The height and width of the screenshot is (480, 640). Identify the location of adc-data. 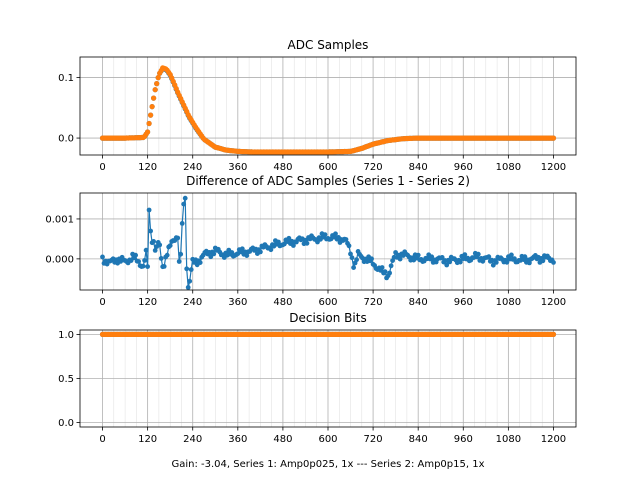
(328, 110).